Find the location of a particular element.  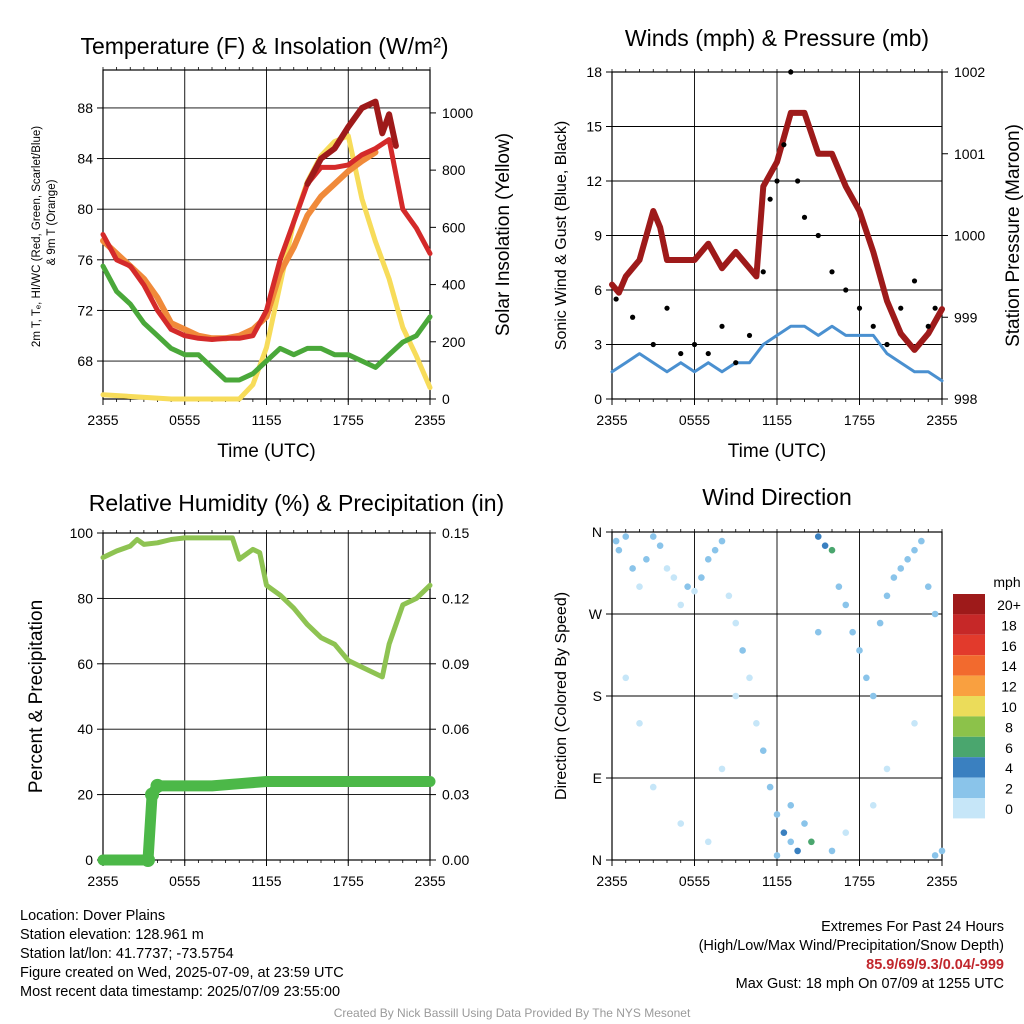

y-tick-label-left: S is located at coordinates (597, 696).